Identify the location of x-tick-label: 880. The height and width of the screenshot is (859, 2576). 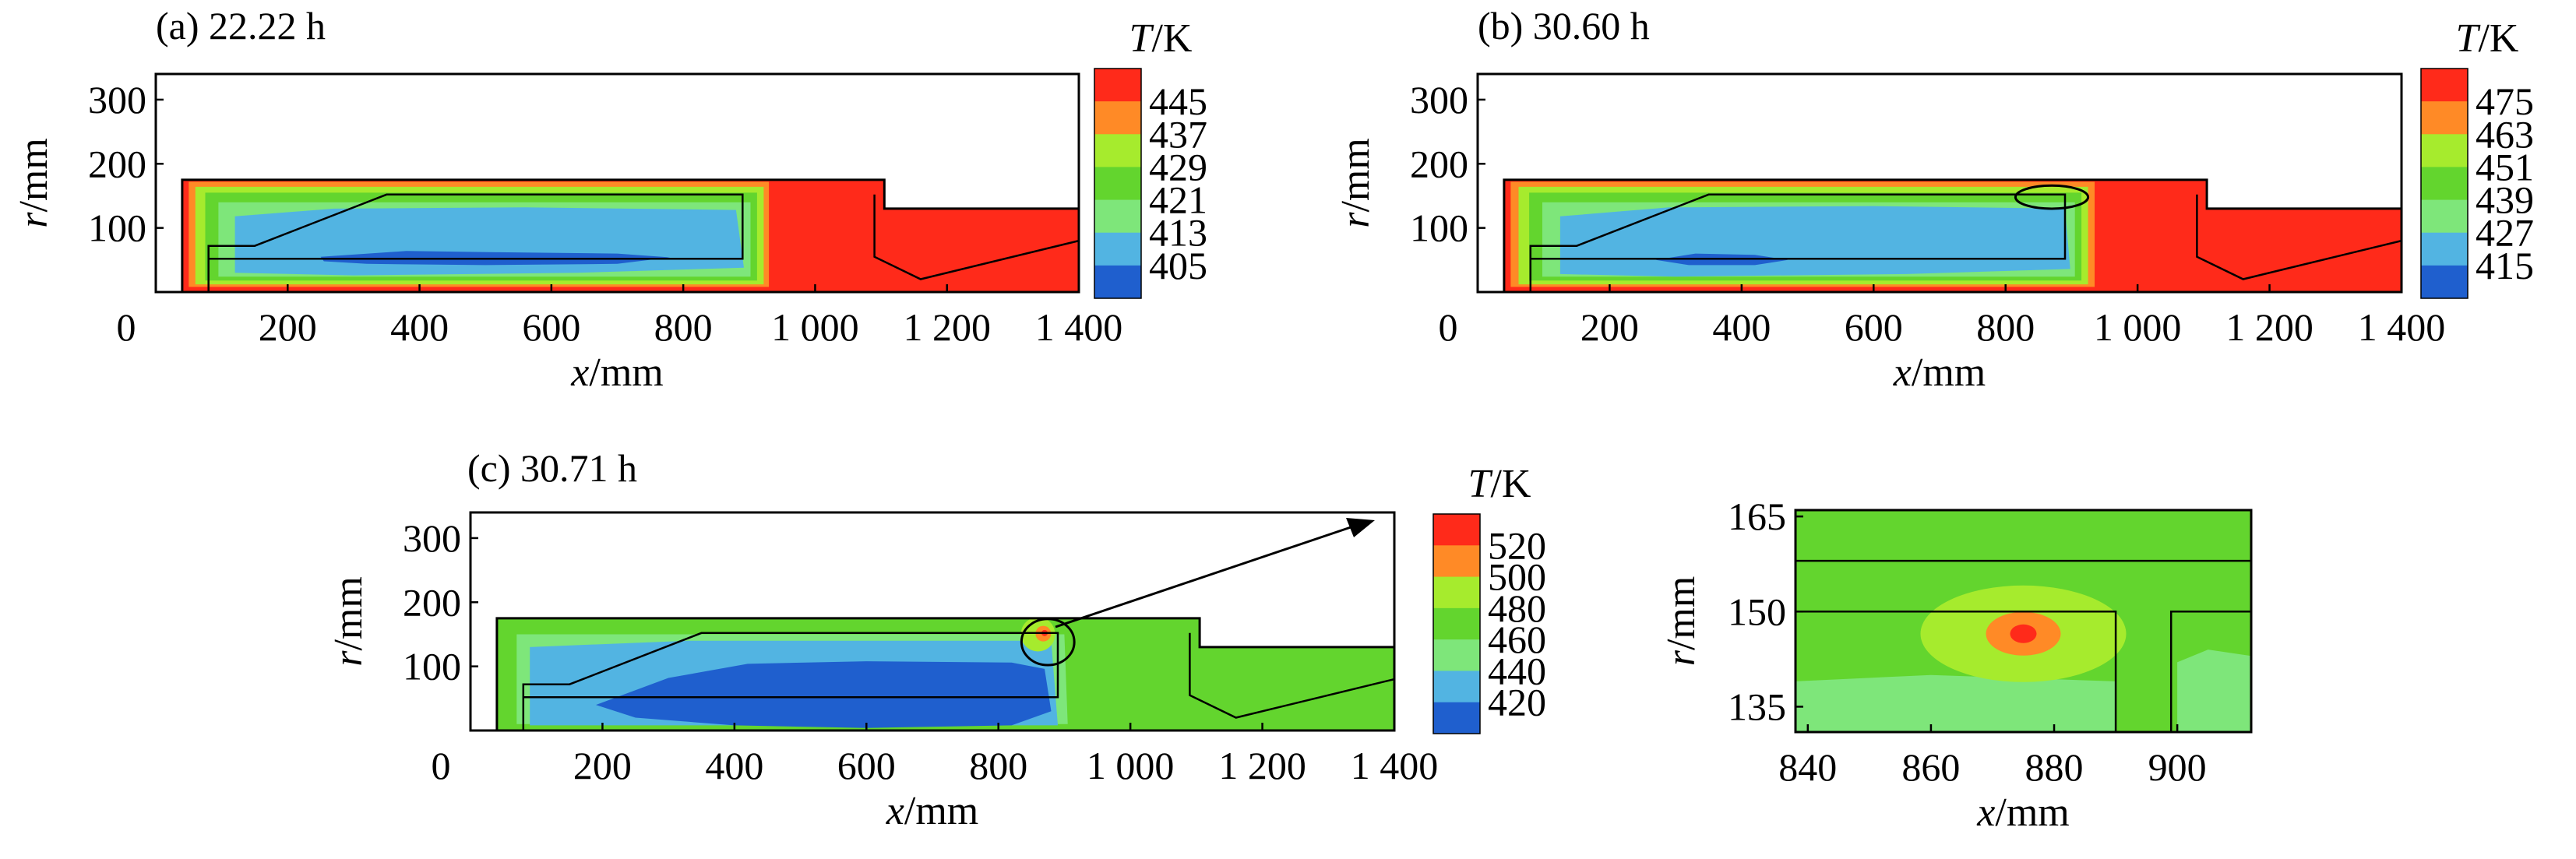
(2054, 767).